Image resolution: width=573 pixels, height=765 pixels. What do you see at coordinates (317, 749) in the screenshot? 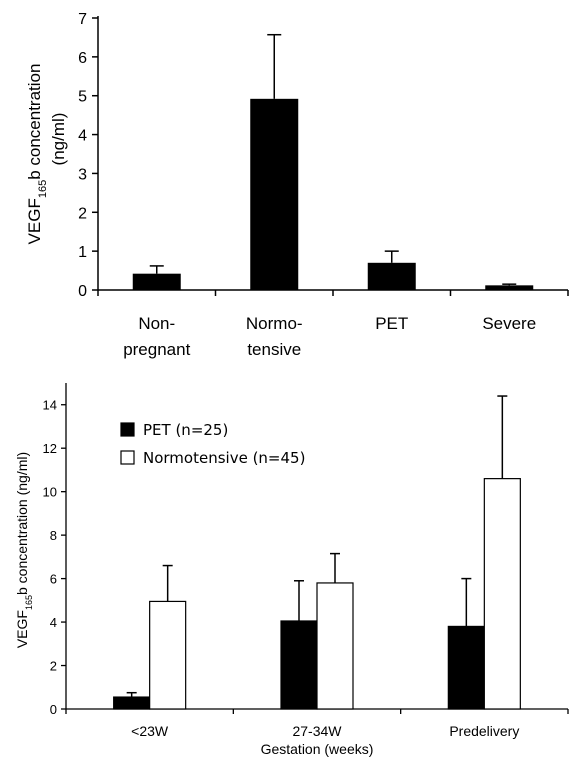
I see `x-axis-title: Gestation (weeks)` at bounding box center [317, 749].